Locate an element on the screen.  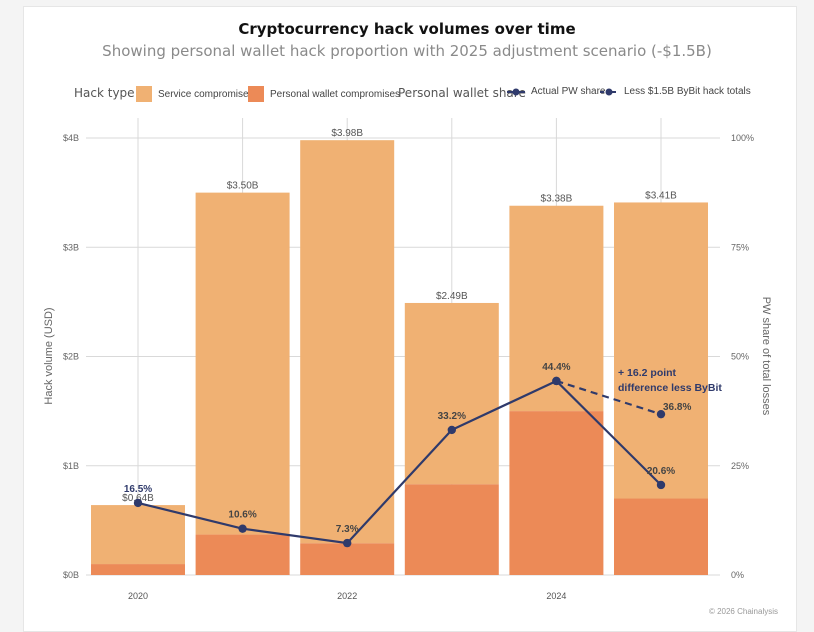
bar-total-label: $2.49B is located at coordinates (452, 296).